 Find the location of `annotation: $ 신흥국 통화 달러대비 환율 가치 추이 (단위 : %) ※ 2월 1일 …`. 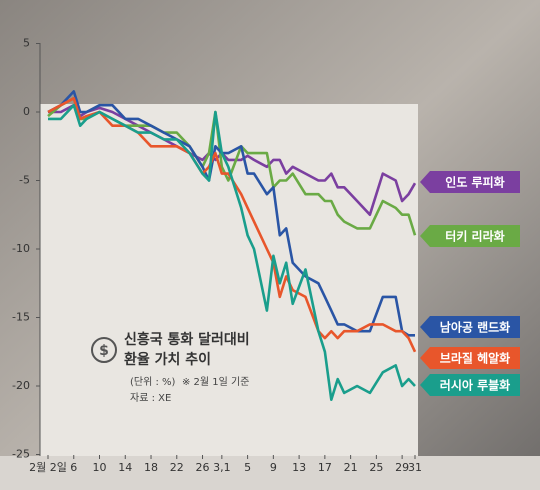

annotation: $ 신흥국 통화 달러대비 환율 가치 추이 (단위 : %) ※ 2월 1일 … is located at coordinates (170, 367).